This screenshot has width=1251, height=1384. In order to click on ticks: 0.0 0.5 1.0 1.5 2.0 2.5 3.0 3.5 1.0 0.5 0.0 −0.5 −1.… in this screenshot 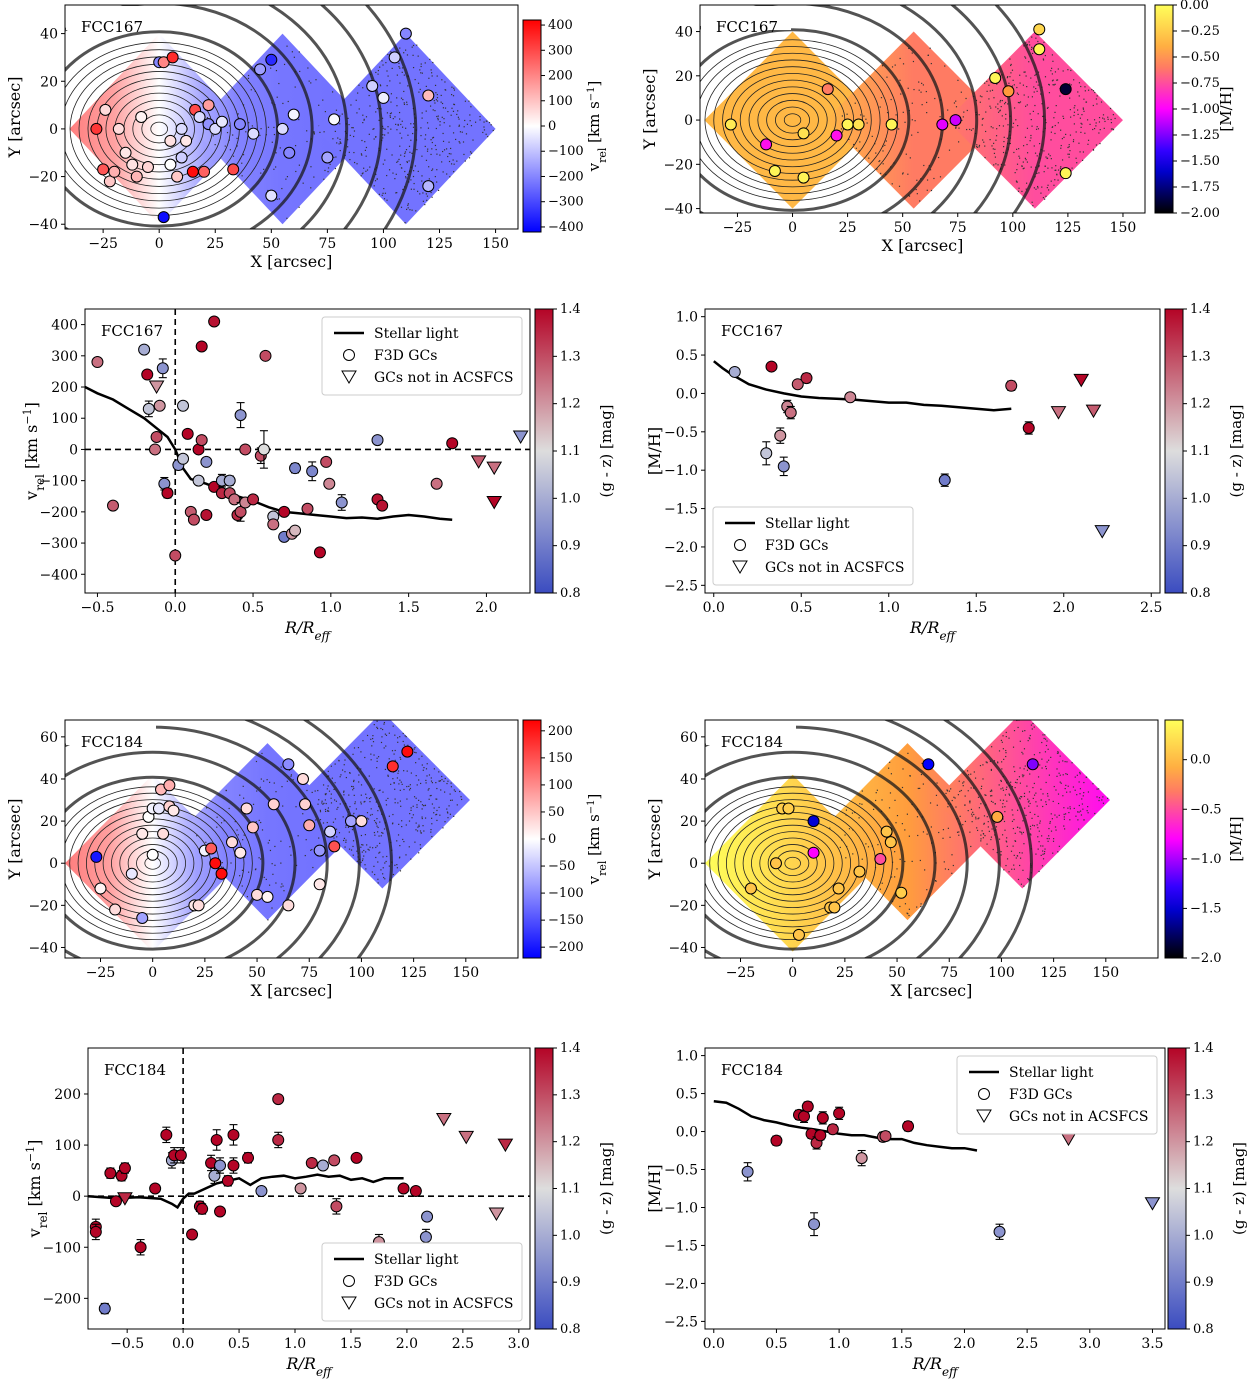, I will do `click(914, 1200)`.